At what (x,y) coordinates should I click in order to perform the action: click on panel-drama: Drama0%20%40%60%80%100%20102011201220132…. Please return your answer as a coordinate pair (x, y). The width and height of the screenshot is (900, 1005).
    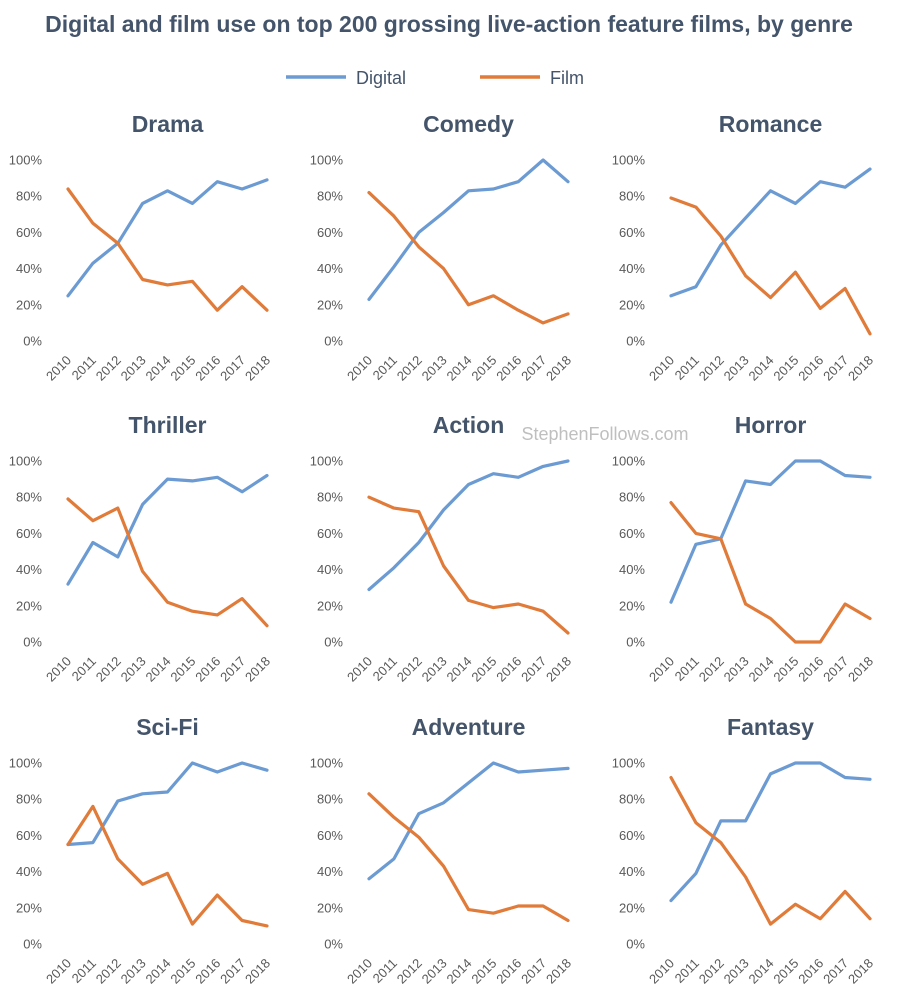
    Looking at the image, I should click on (141, 247).